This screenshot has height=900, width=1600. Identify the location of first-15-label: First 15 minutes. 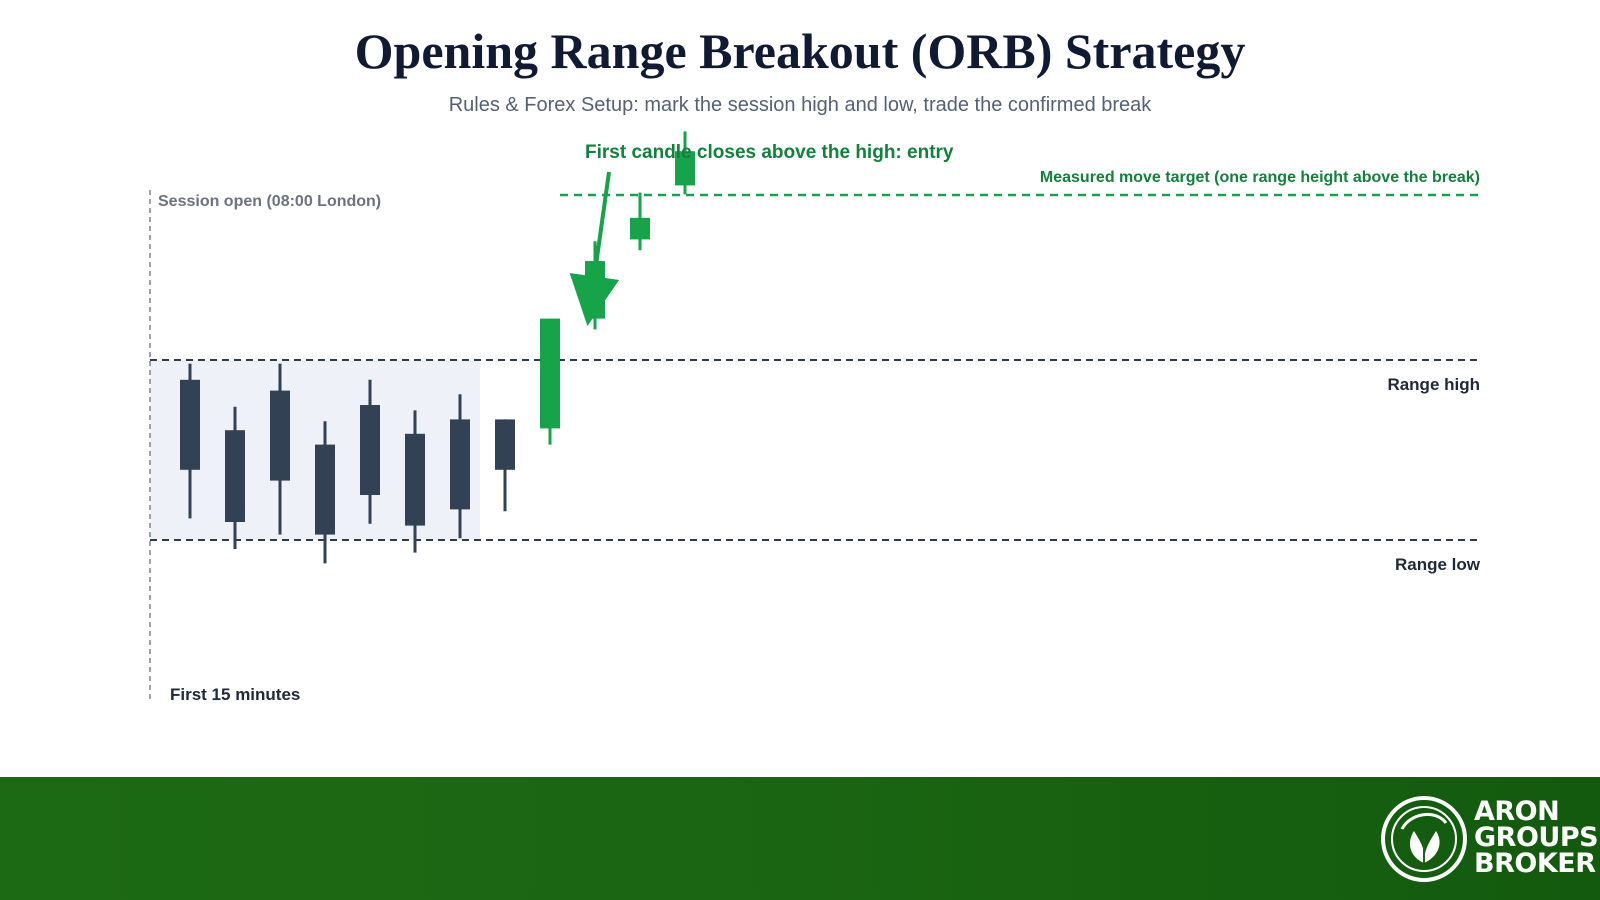
(235, 694).